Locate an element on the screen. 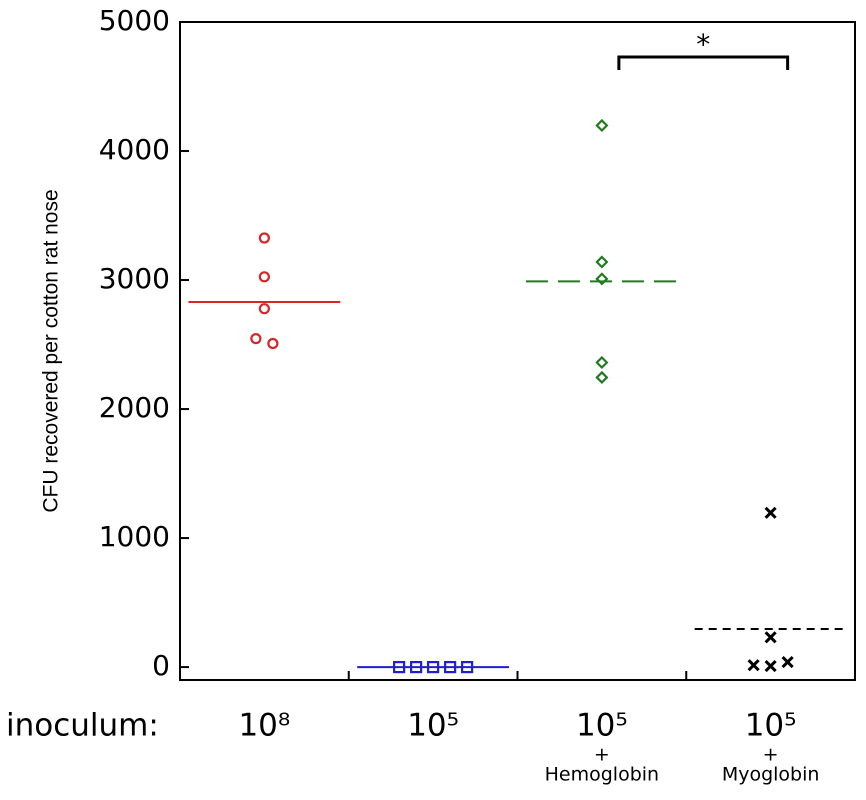  y-axis-label: CFU recovered per cotton rat nose is located at coordinates (51, 350).